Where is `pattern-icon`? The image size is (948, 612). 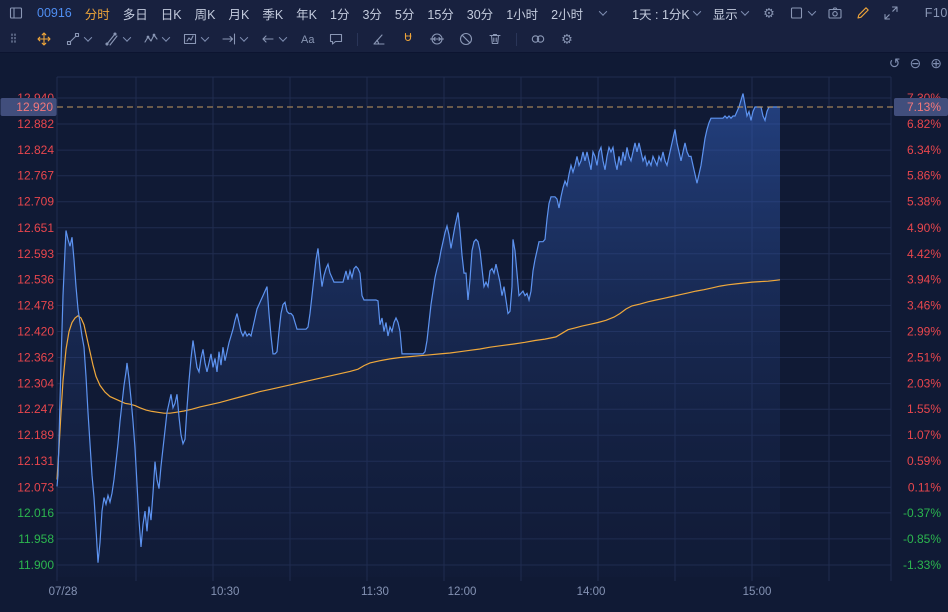
pattern-icon is located at coordinates (190, 39).